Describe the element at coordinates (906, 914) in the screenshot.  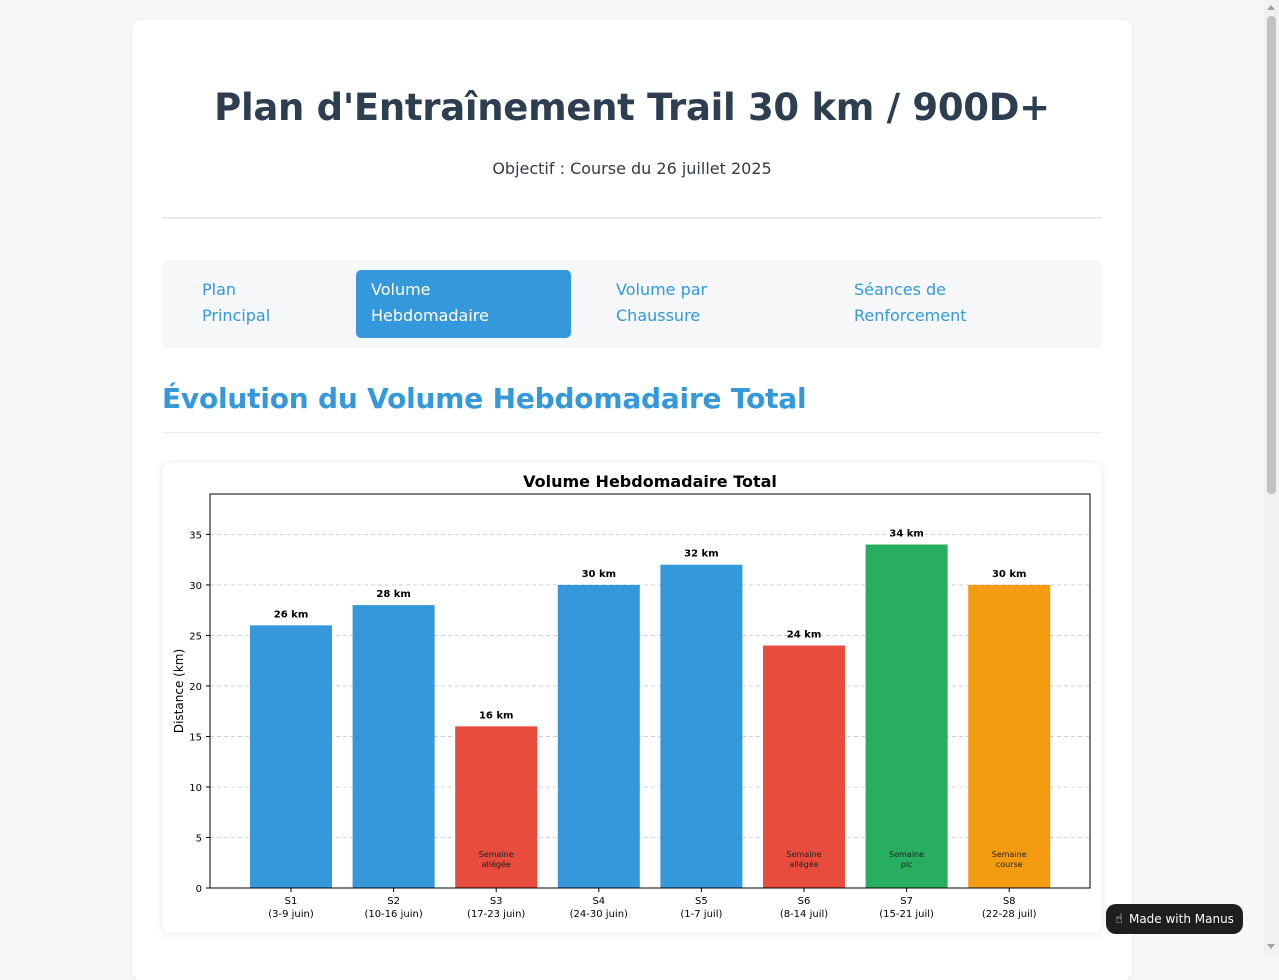
I see `x-tick-label-dates: (15-21 juil)` at that location.